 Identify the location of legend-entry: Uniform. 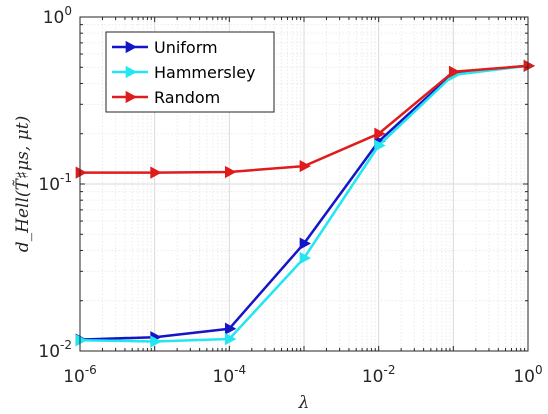
(165, 47).